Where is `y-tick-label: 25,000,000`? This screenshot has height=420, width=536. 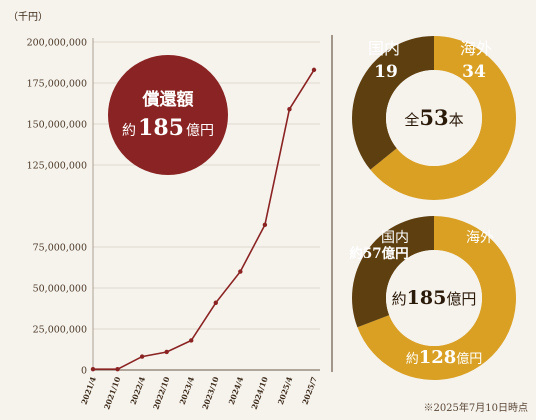 y-tick-label: 25,000,000 is located at coordinates (60, 330).